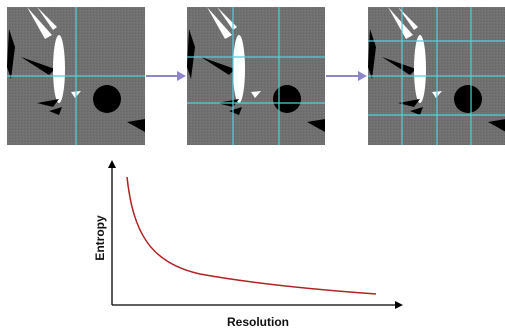  What do you see at coordinates (100, 238) in the screenshot?
I see `y-axis-label: Entropy` at bounding box center [100, 238].